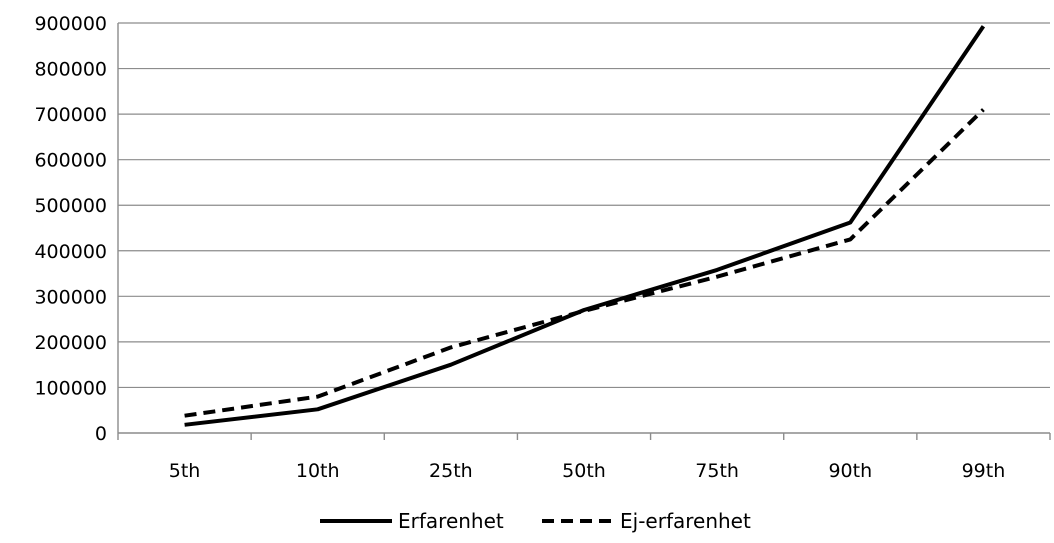  Describe the element at coordinates (70, 206) in the screenshot. I see `y-tick-label: 500000` at that location.